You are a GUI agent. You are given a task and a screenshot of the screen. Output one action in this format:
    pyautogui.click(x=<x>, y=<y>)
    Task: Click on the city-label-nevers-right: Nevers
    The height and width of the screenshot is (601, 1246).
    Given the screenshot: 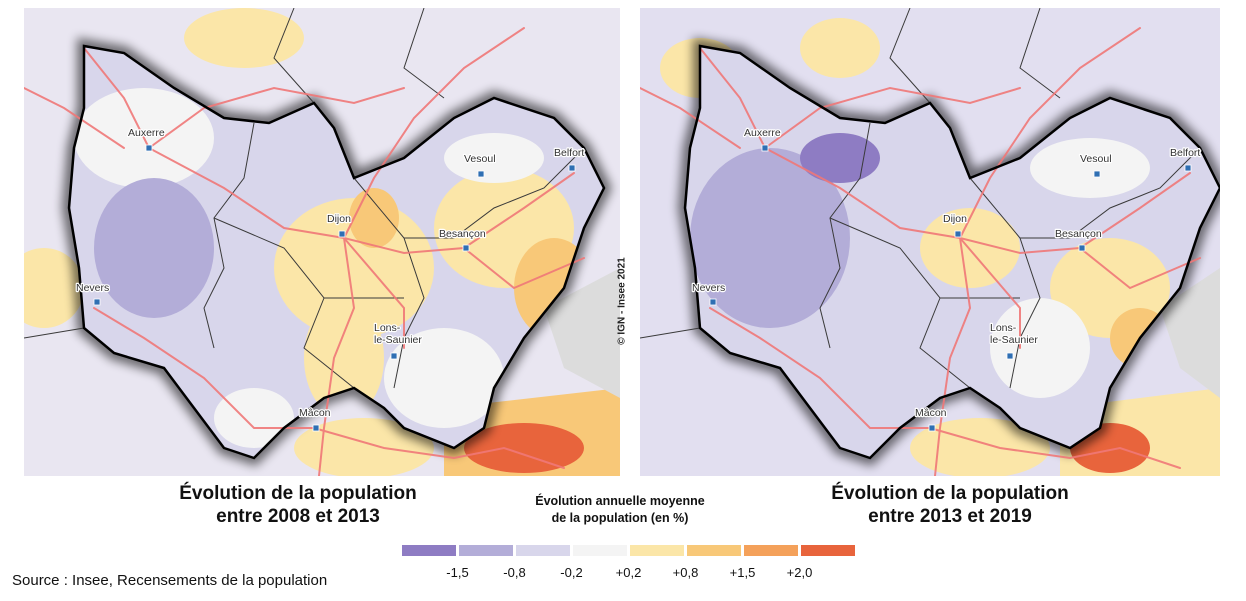 What is the action you would take?
    pyautogui.click(x=708, y=288)
    